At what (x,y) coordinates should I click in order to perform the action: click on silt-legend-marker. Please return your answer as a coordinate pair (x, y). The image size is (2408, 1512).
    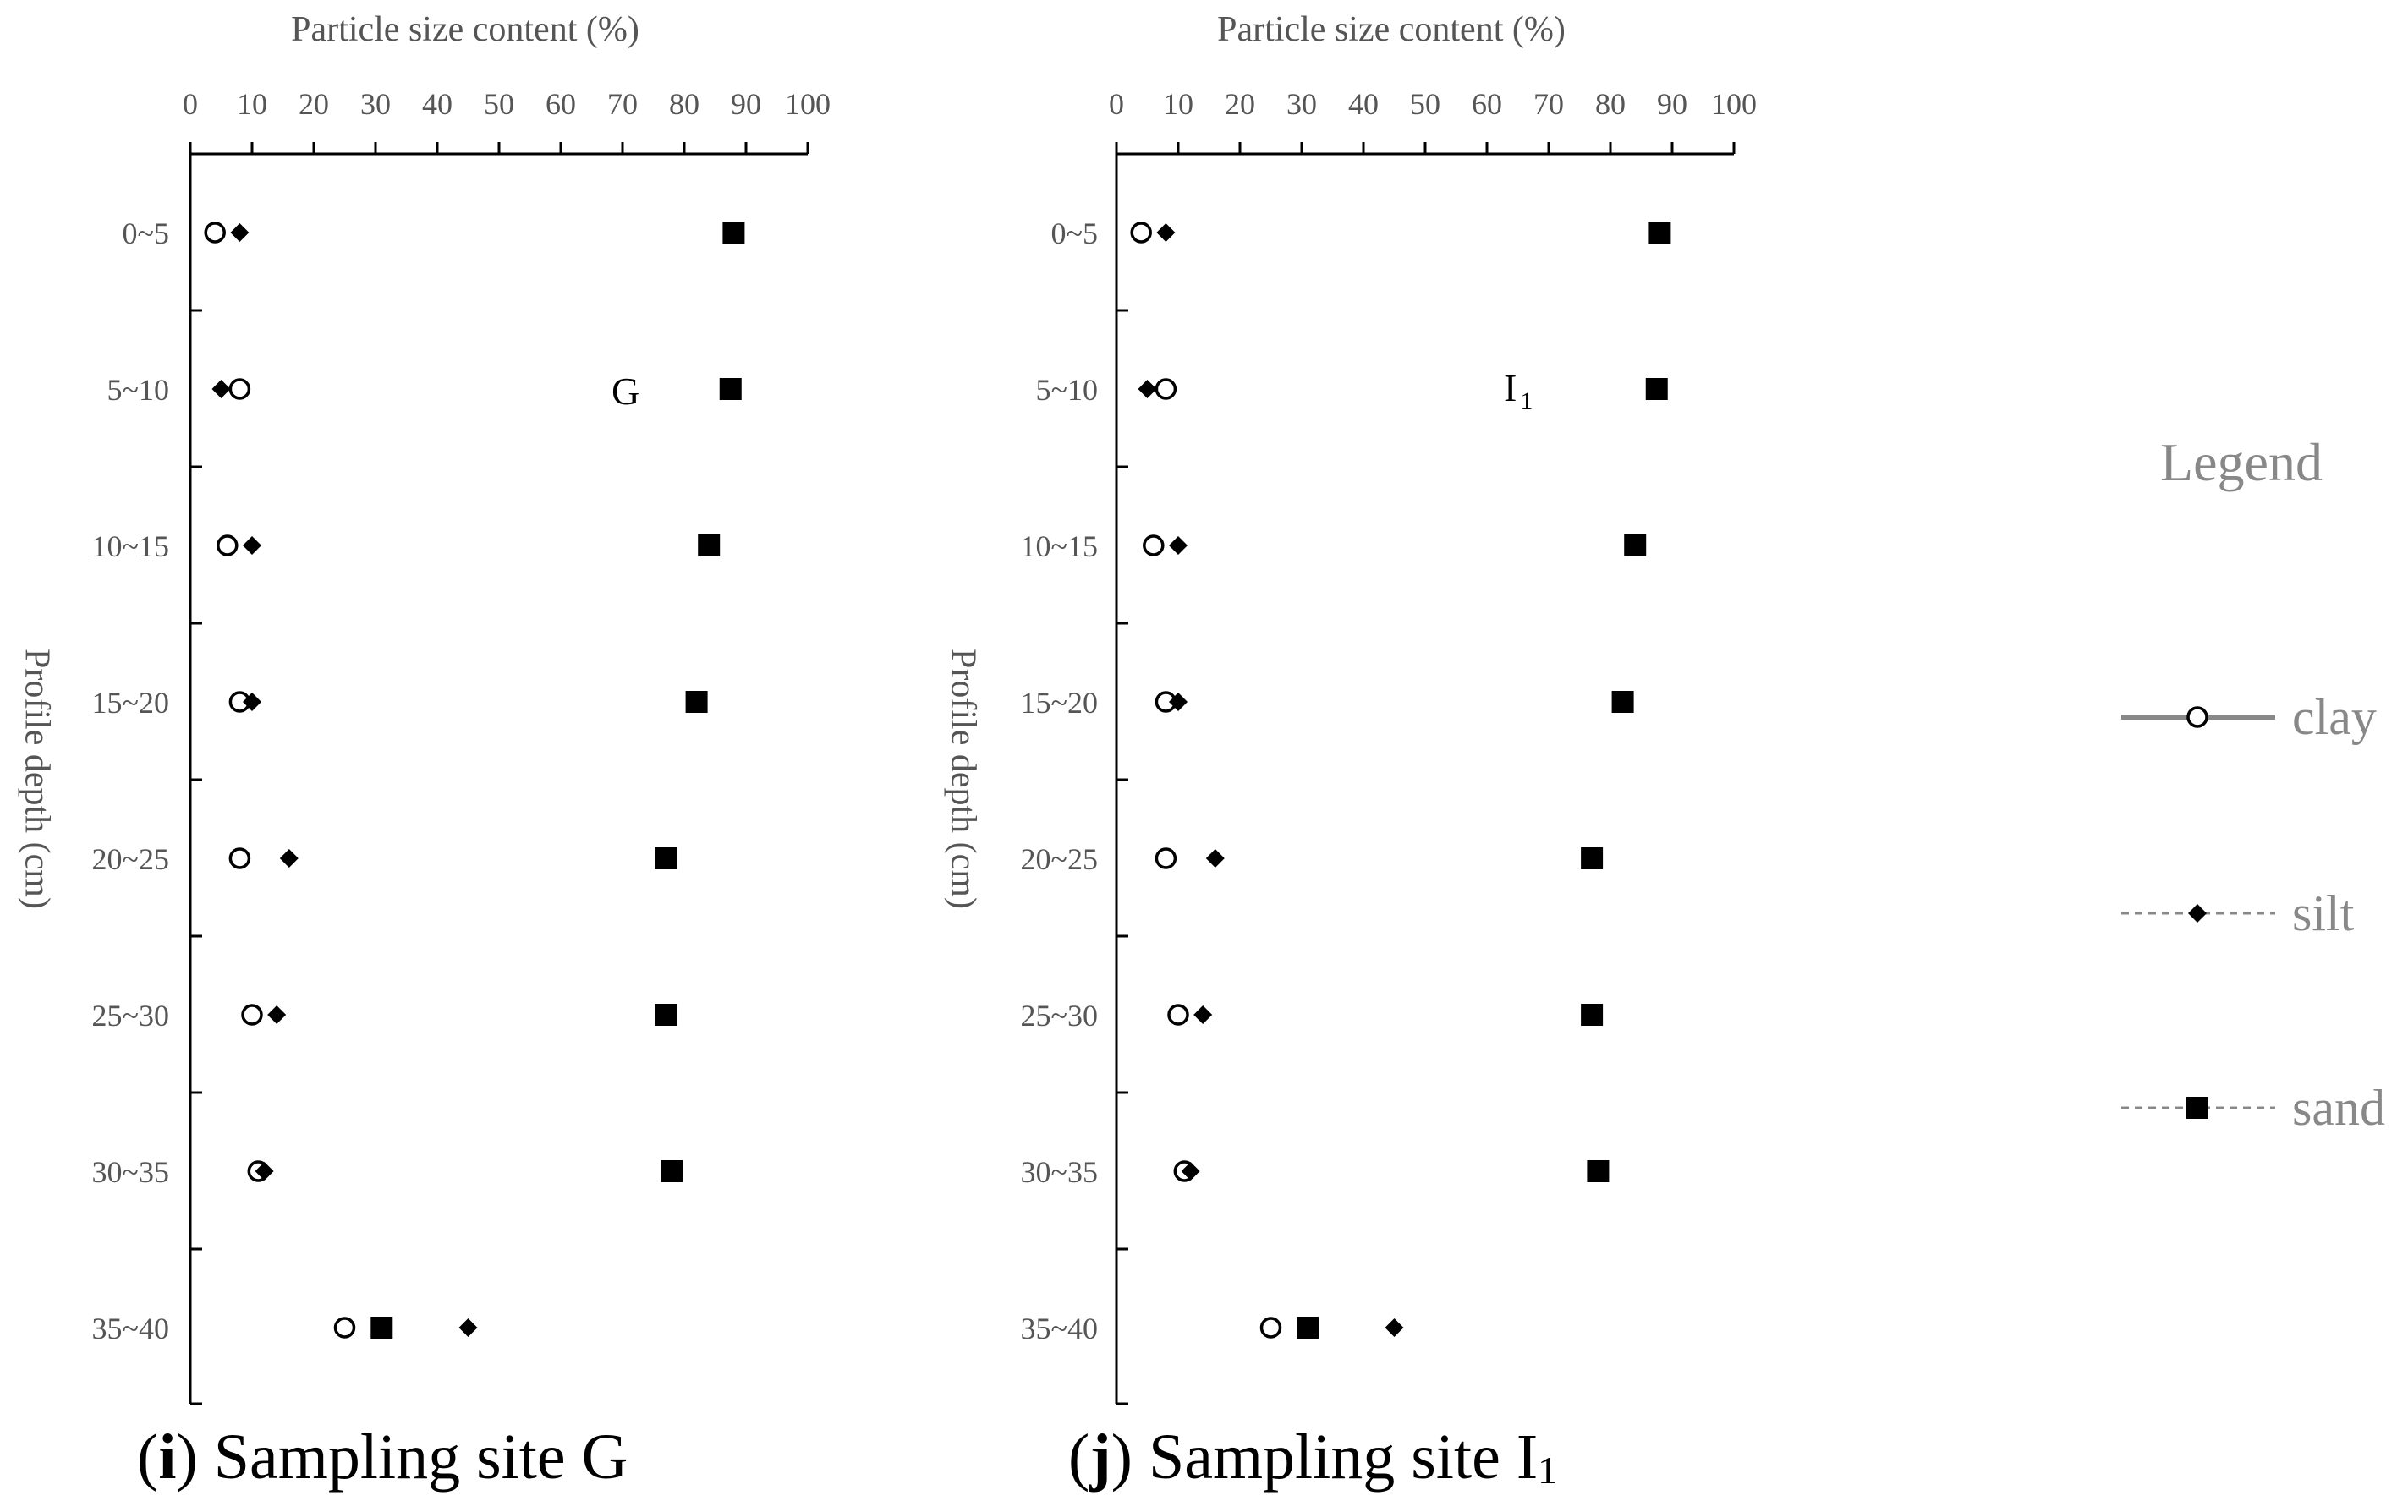
    Looking at the image, I should click on (2197, 913).